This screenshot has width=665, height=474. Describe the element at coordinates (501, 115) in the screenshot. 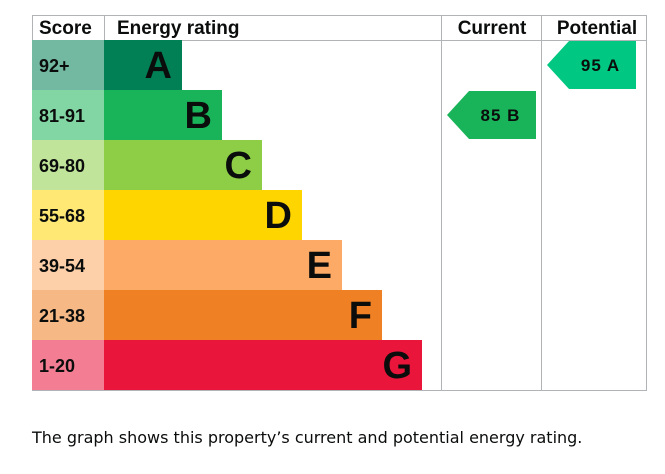

I see `current-marker-label: 85 B` at that location.